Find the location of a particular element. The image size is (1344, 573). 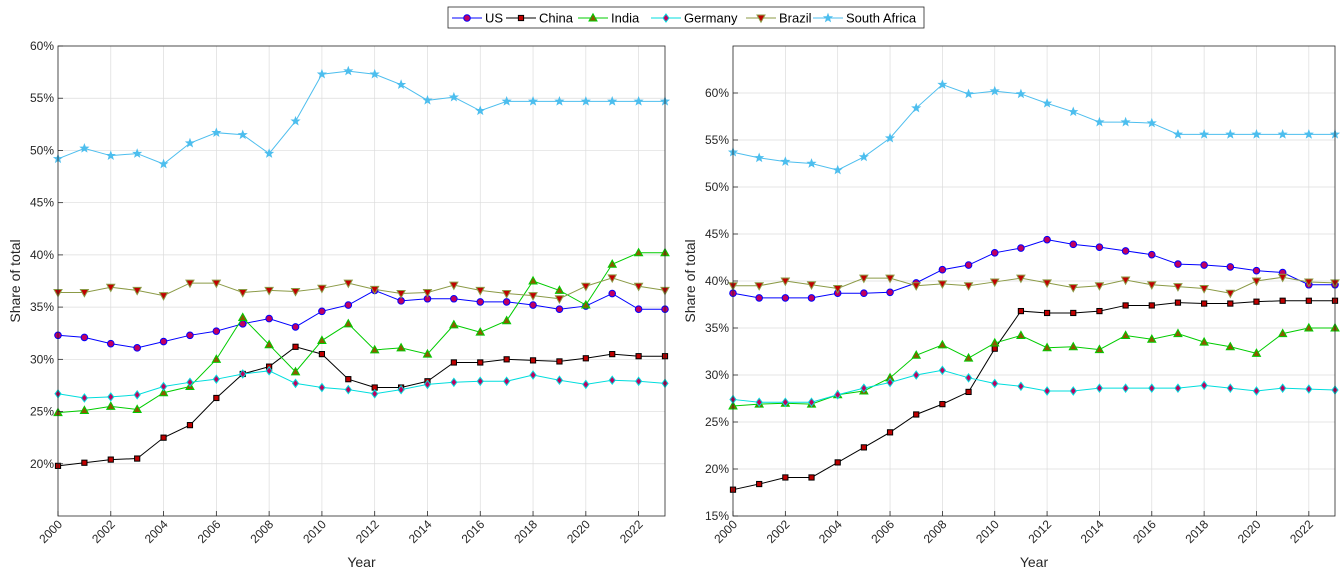

x-tick-label: 2016 is located at coordinates (1144, 531).